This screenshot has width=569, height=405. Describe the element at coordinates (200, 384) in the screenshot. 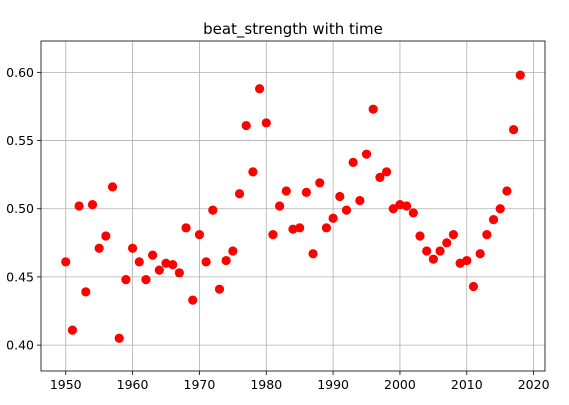

I see `x-tick-label: 1970` at that location.